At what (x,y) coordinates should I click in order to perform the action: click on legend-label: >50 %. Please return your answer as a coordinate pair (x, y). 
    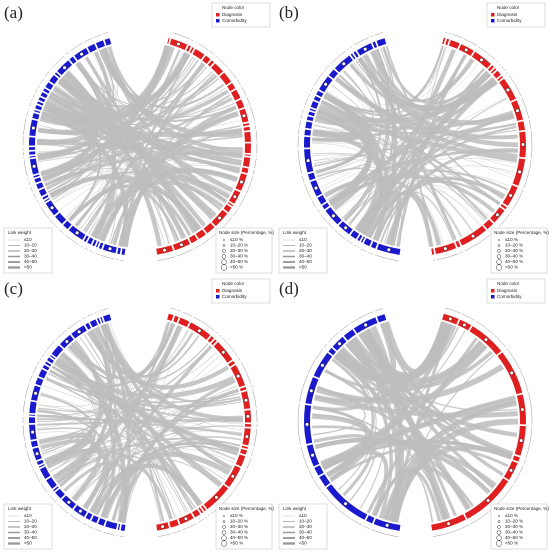
    Looking at the image, I should click on (236, 543).